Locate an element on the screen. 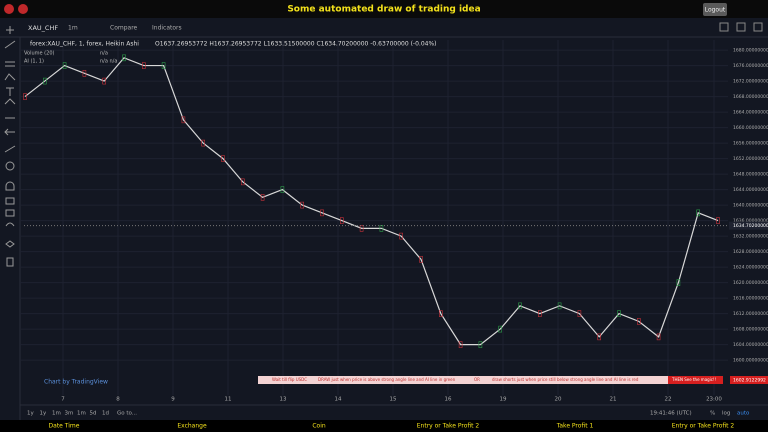  scale-option: log is located at coordinates (726, 414).